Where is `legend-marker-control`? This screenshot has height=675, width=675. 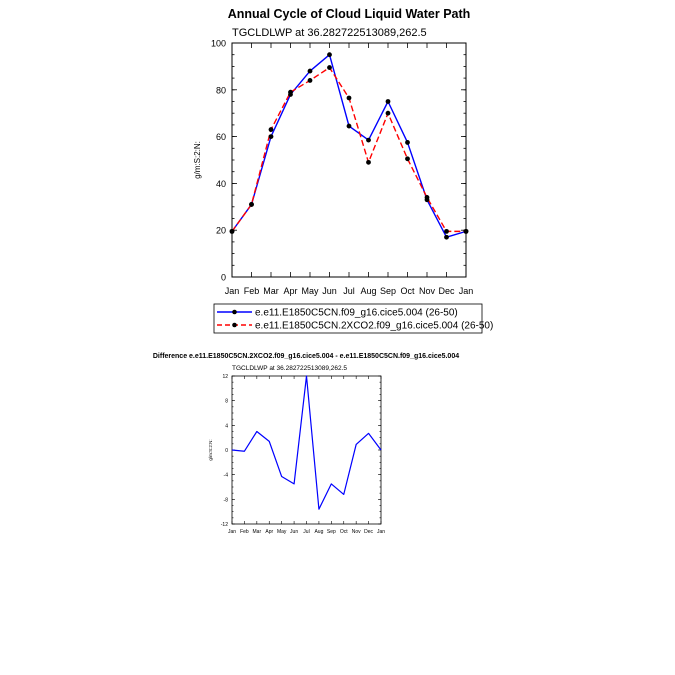
legend-marker-control is located at coordinates (234, 312).